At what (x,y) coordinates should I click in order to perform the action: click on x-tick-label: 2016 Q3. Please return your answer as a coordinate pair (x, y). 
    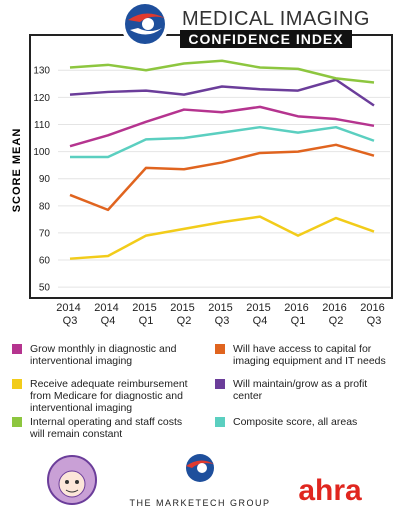
    Looking at the image, I should click on (374, 314).